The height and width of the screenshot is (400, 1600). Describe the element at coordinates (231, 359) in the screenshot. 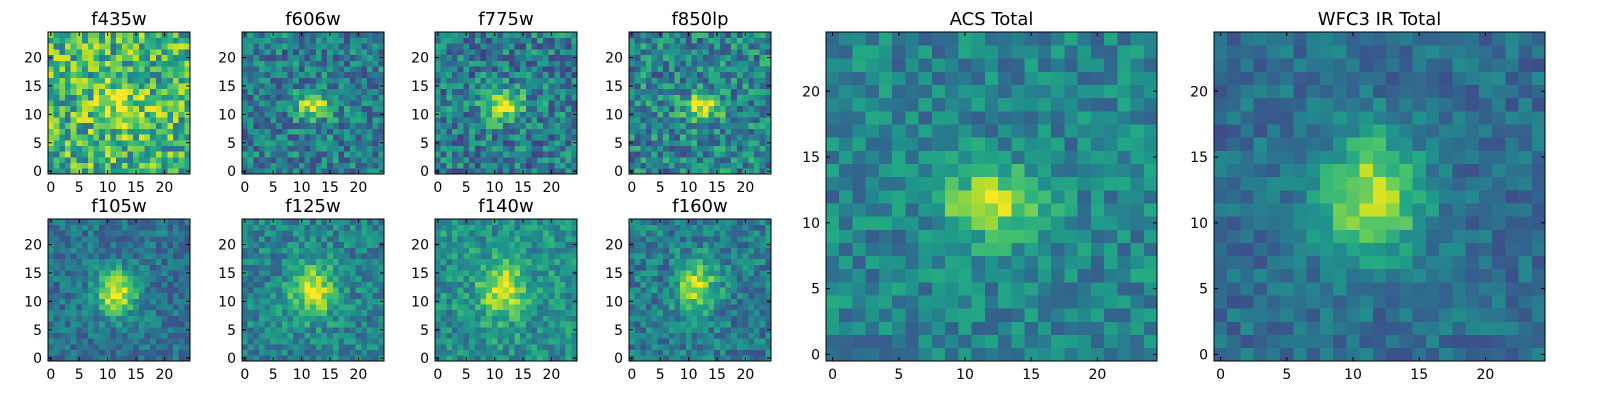

I see `y-tick-label: 0` at that location.